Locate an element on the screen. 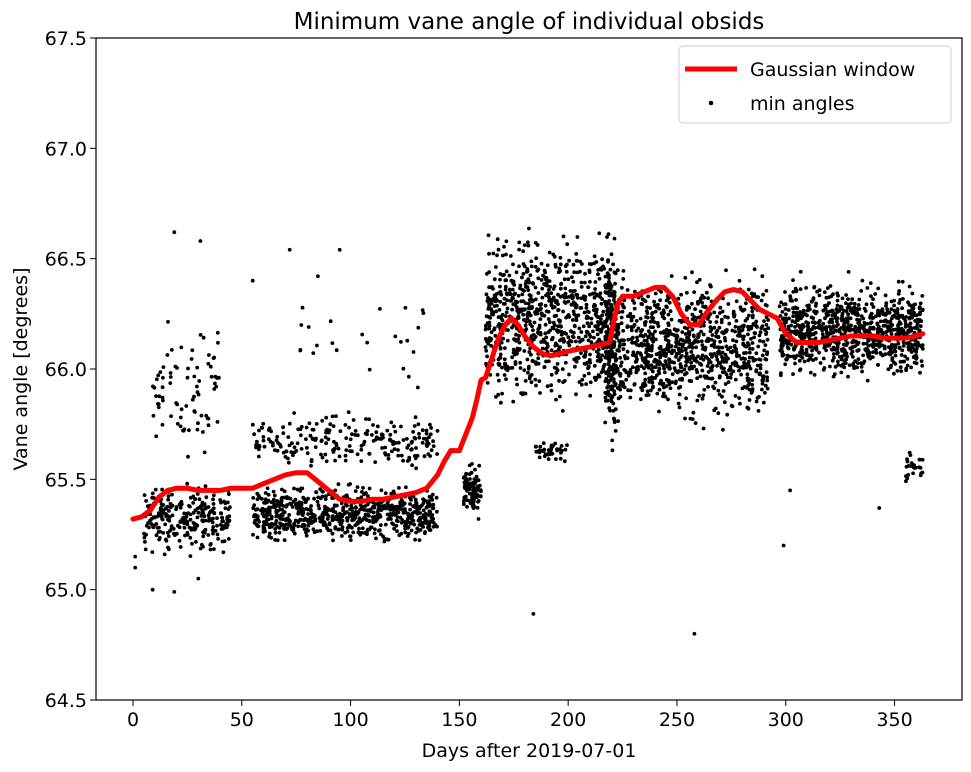 The width and height of the screenshot is (971, 772). y-axis-label: Vane angle [degrees] is located at coordinates (21, 369).